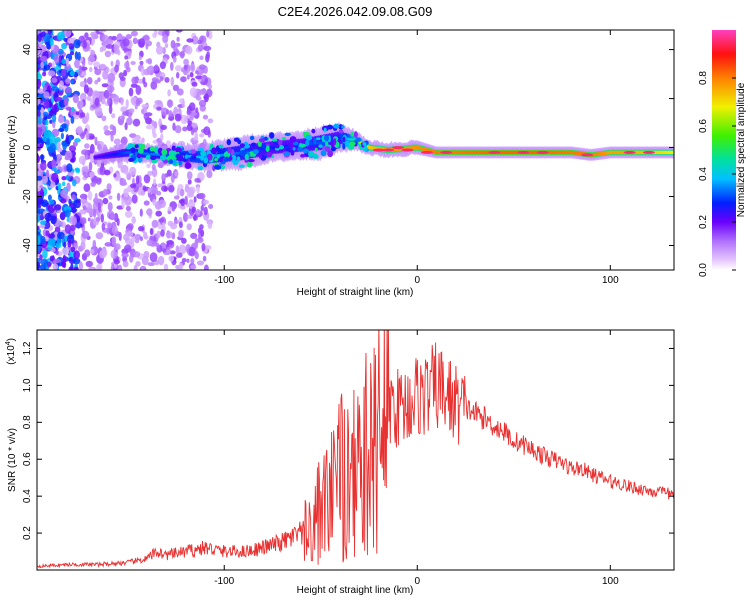 This screenshot has height=600, width=750. What do you see at coordinates (388, 150) in the screenshot?
I see `ridge-peak` at bounding box center [388, 150].